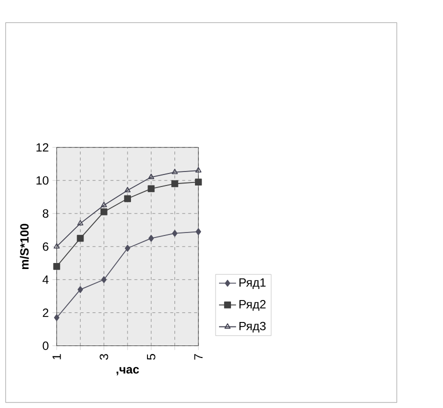  What do you see at coordinates (127, 371) in the screenshot?
I see `x-axis-title: ,час` at bounding box center [127, 371].